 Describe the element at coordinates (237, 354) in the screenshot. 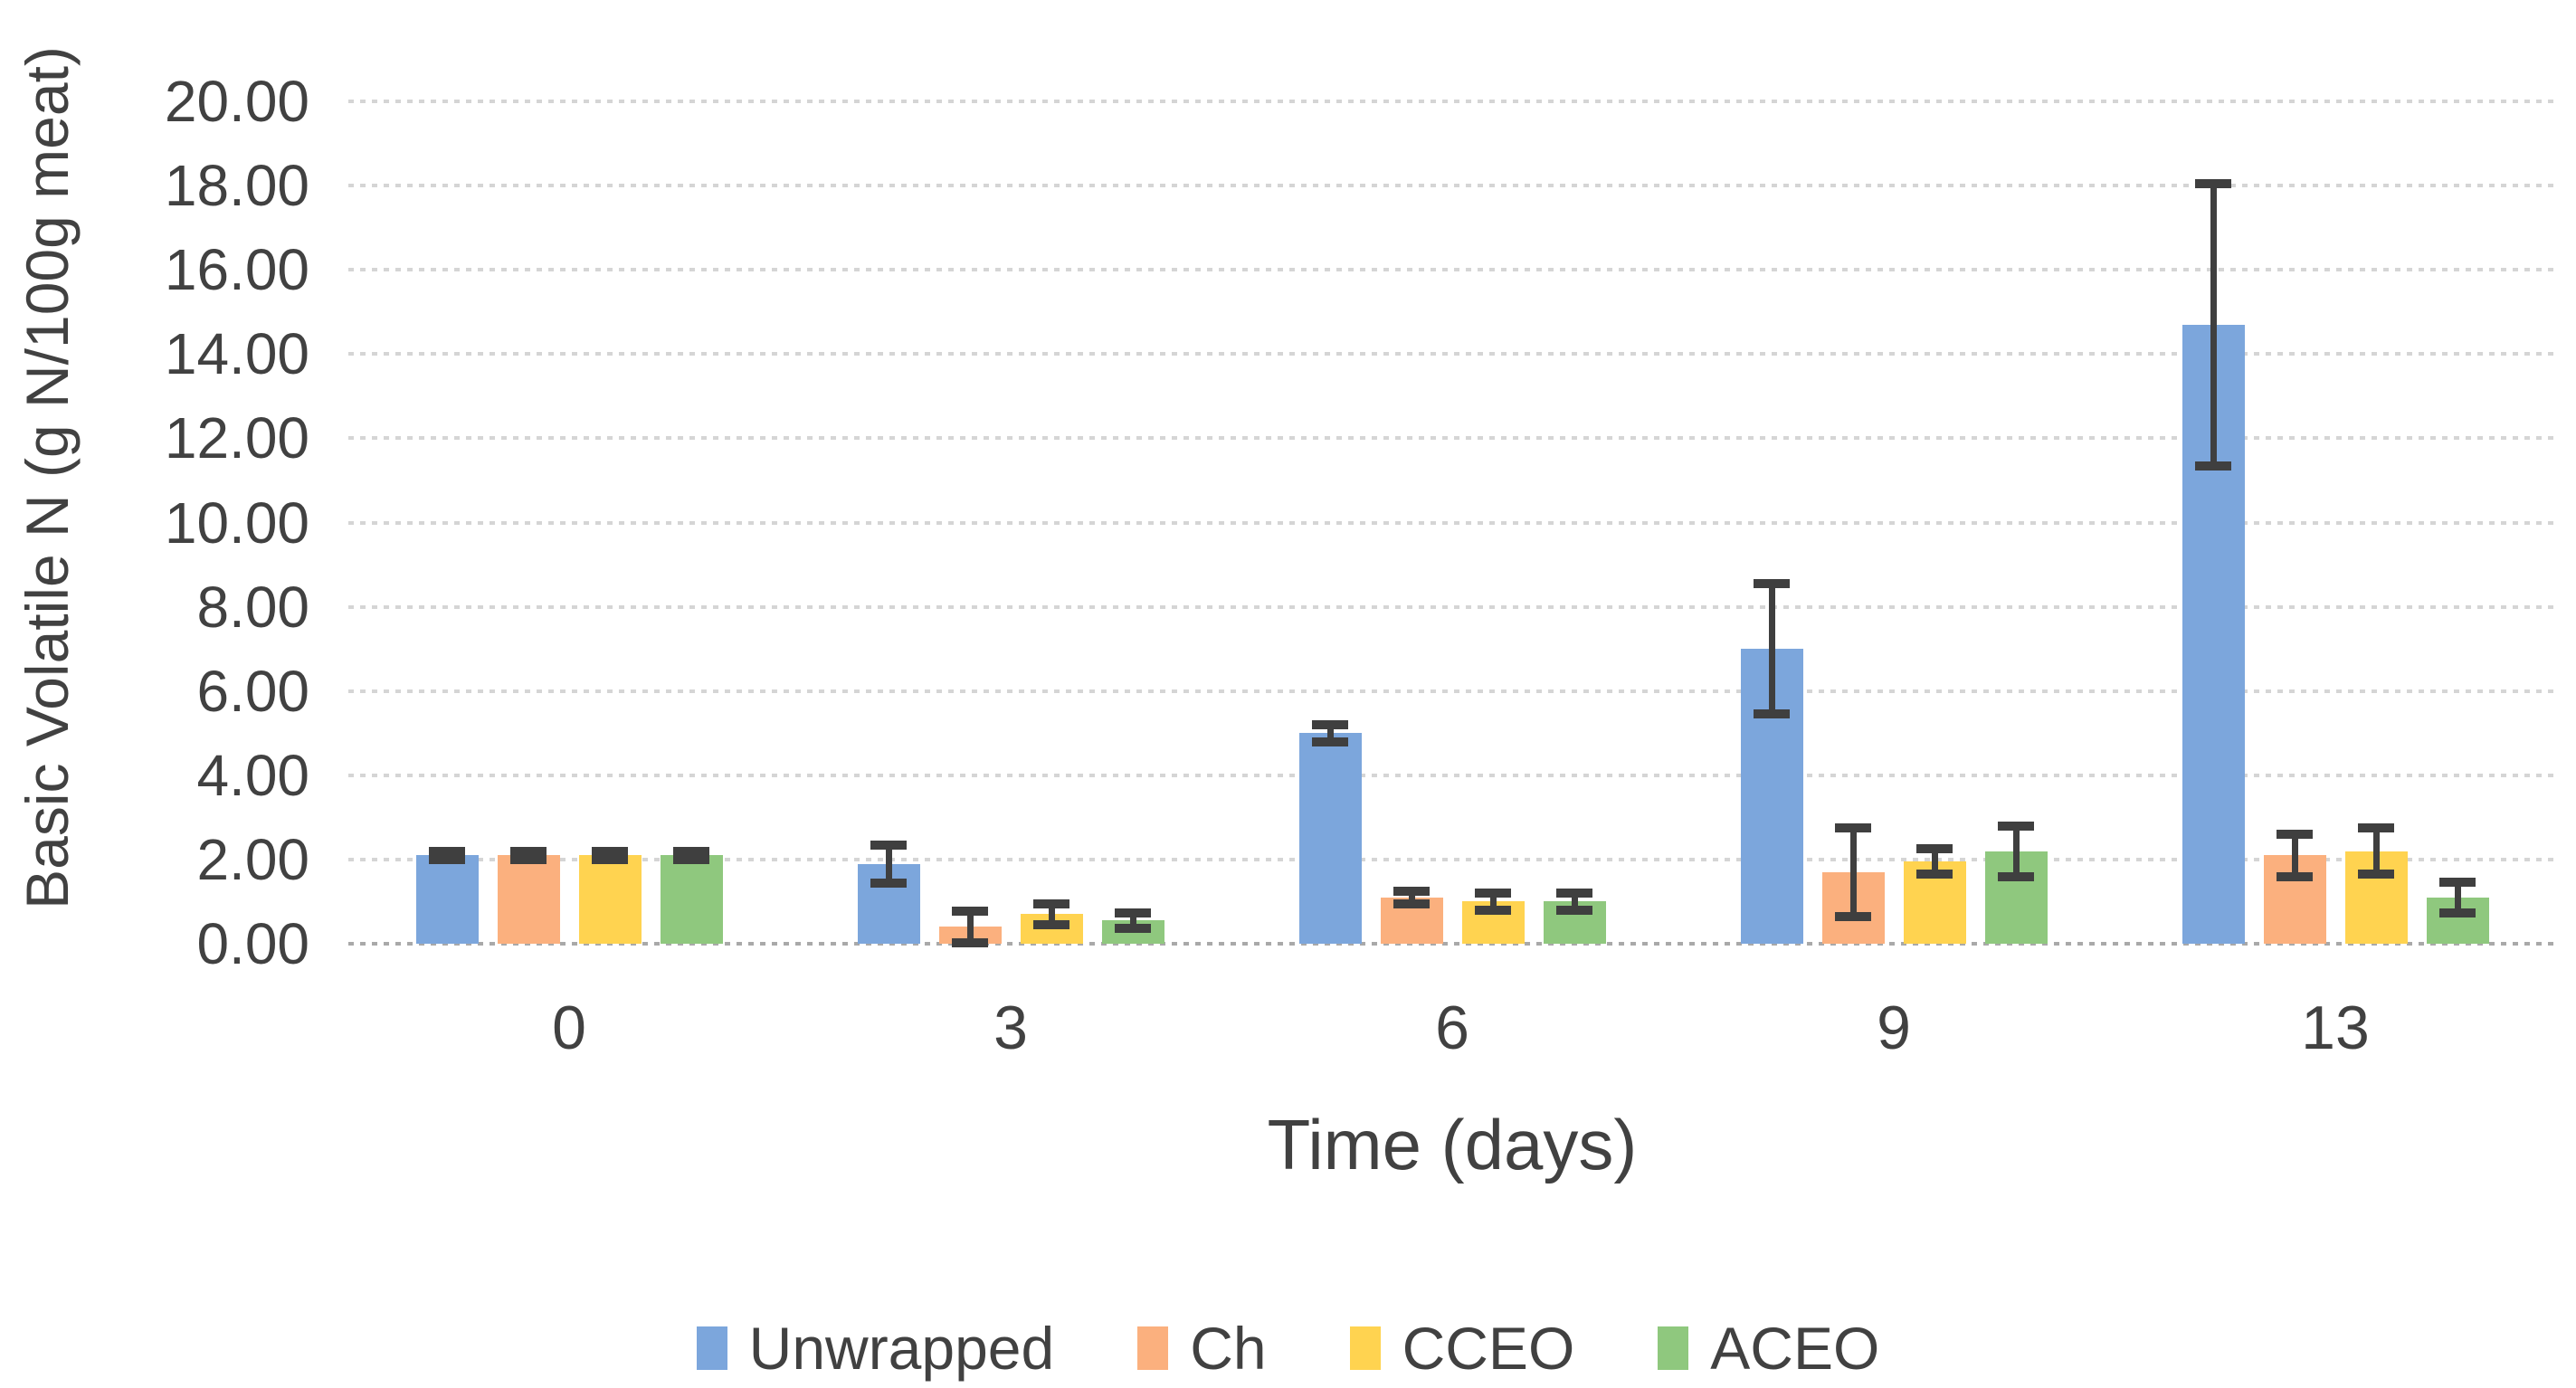

I see `y-tick-label: 14.00` at that location.